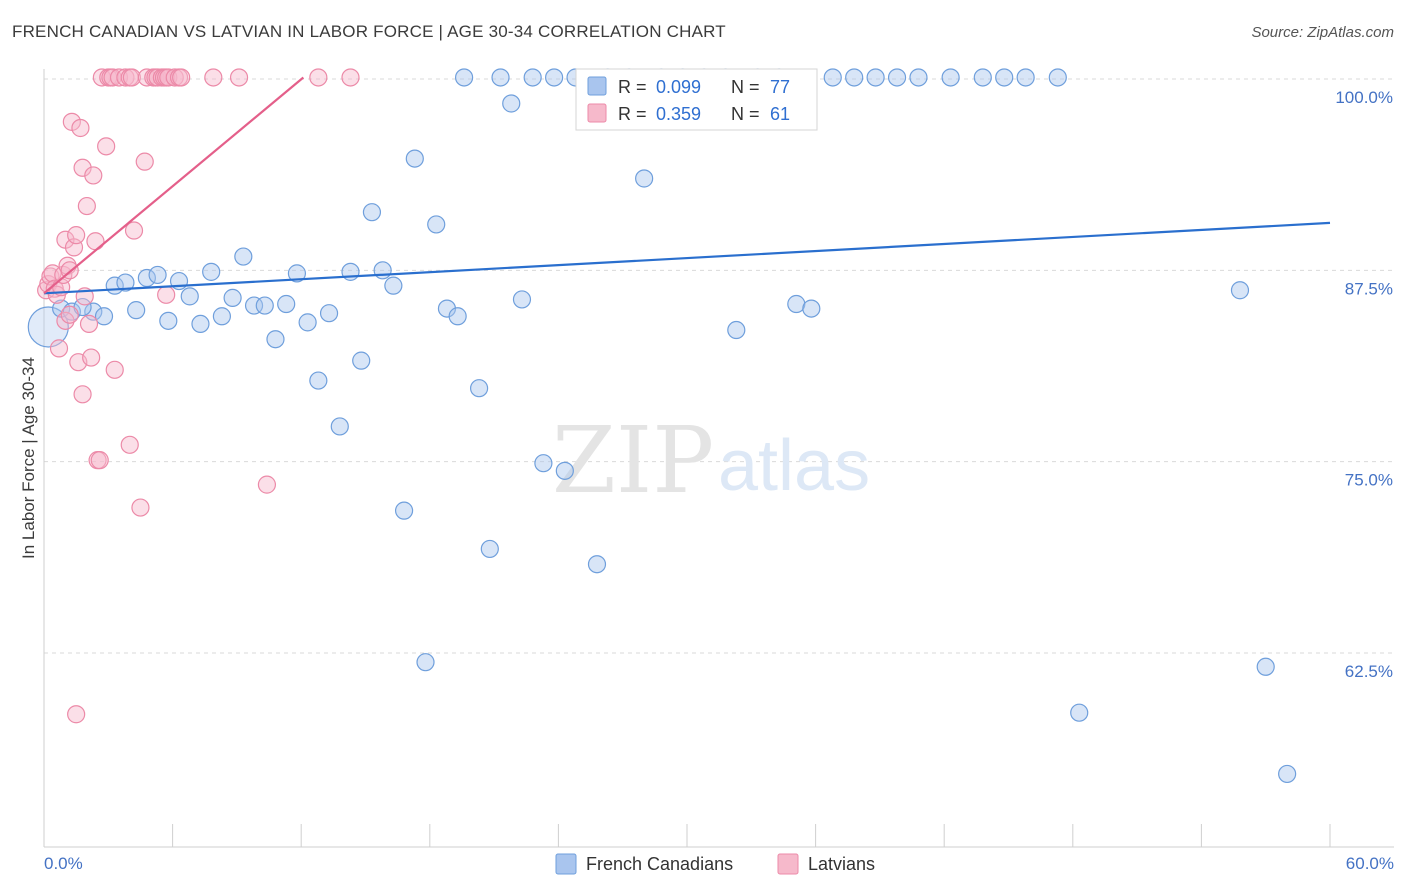 This screenshot has height=892, width=1406. Describe the element at coordinates (659, 864) in the screenshot. I see `bottom-legend-label-french-canadians: French Canadians` at that location.